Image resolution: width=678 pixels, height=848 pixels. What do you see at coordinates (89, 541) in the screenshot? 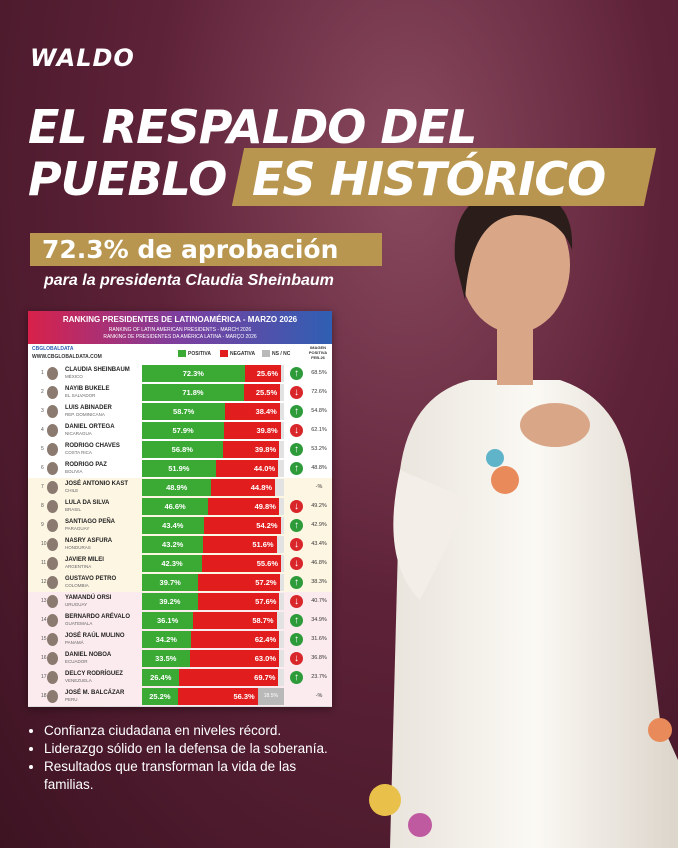
I see `president-name: NASRY ASFURA` at bounding box center [89, 541].